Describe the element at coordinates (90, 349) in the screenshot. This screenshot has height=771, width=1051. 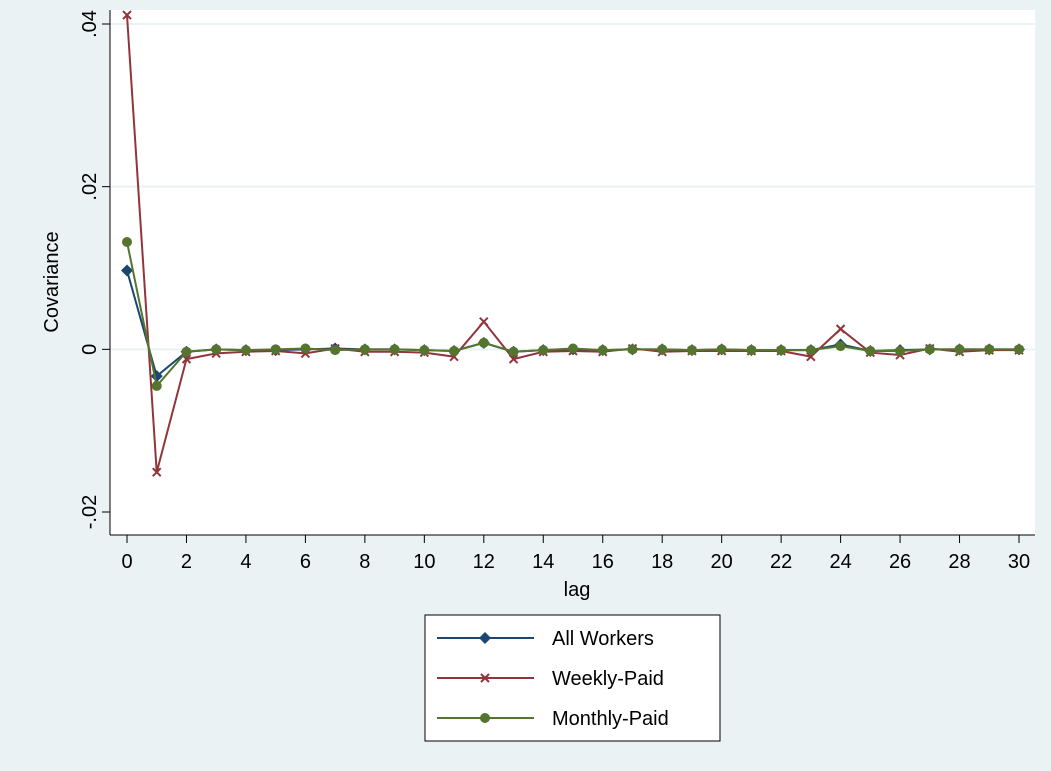
I see `y-tick-label: 0` at that location.